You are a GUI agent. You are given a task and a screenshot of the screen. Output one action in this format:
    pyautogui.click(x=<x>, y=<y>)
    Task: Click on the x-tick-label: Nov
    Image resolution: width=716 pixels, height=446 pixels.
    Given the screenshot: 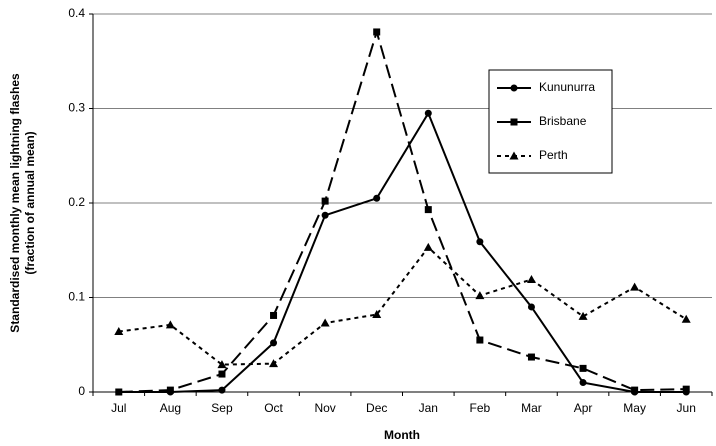 What is the action you would take?
    pyautogui.click(x=324, y=408)
    